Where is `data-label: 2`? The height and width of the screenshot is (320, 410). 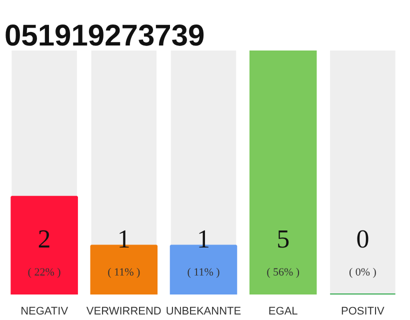 data-label: 2 is located at coordinates (44, 239).